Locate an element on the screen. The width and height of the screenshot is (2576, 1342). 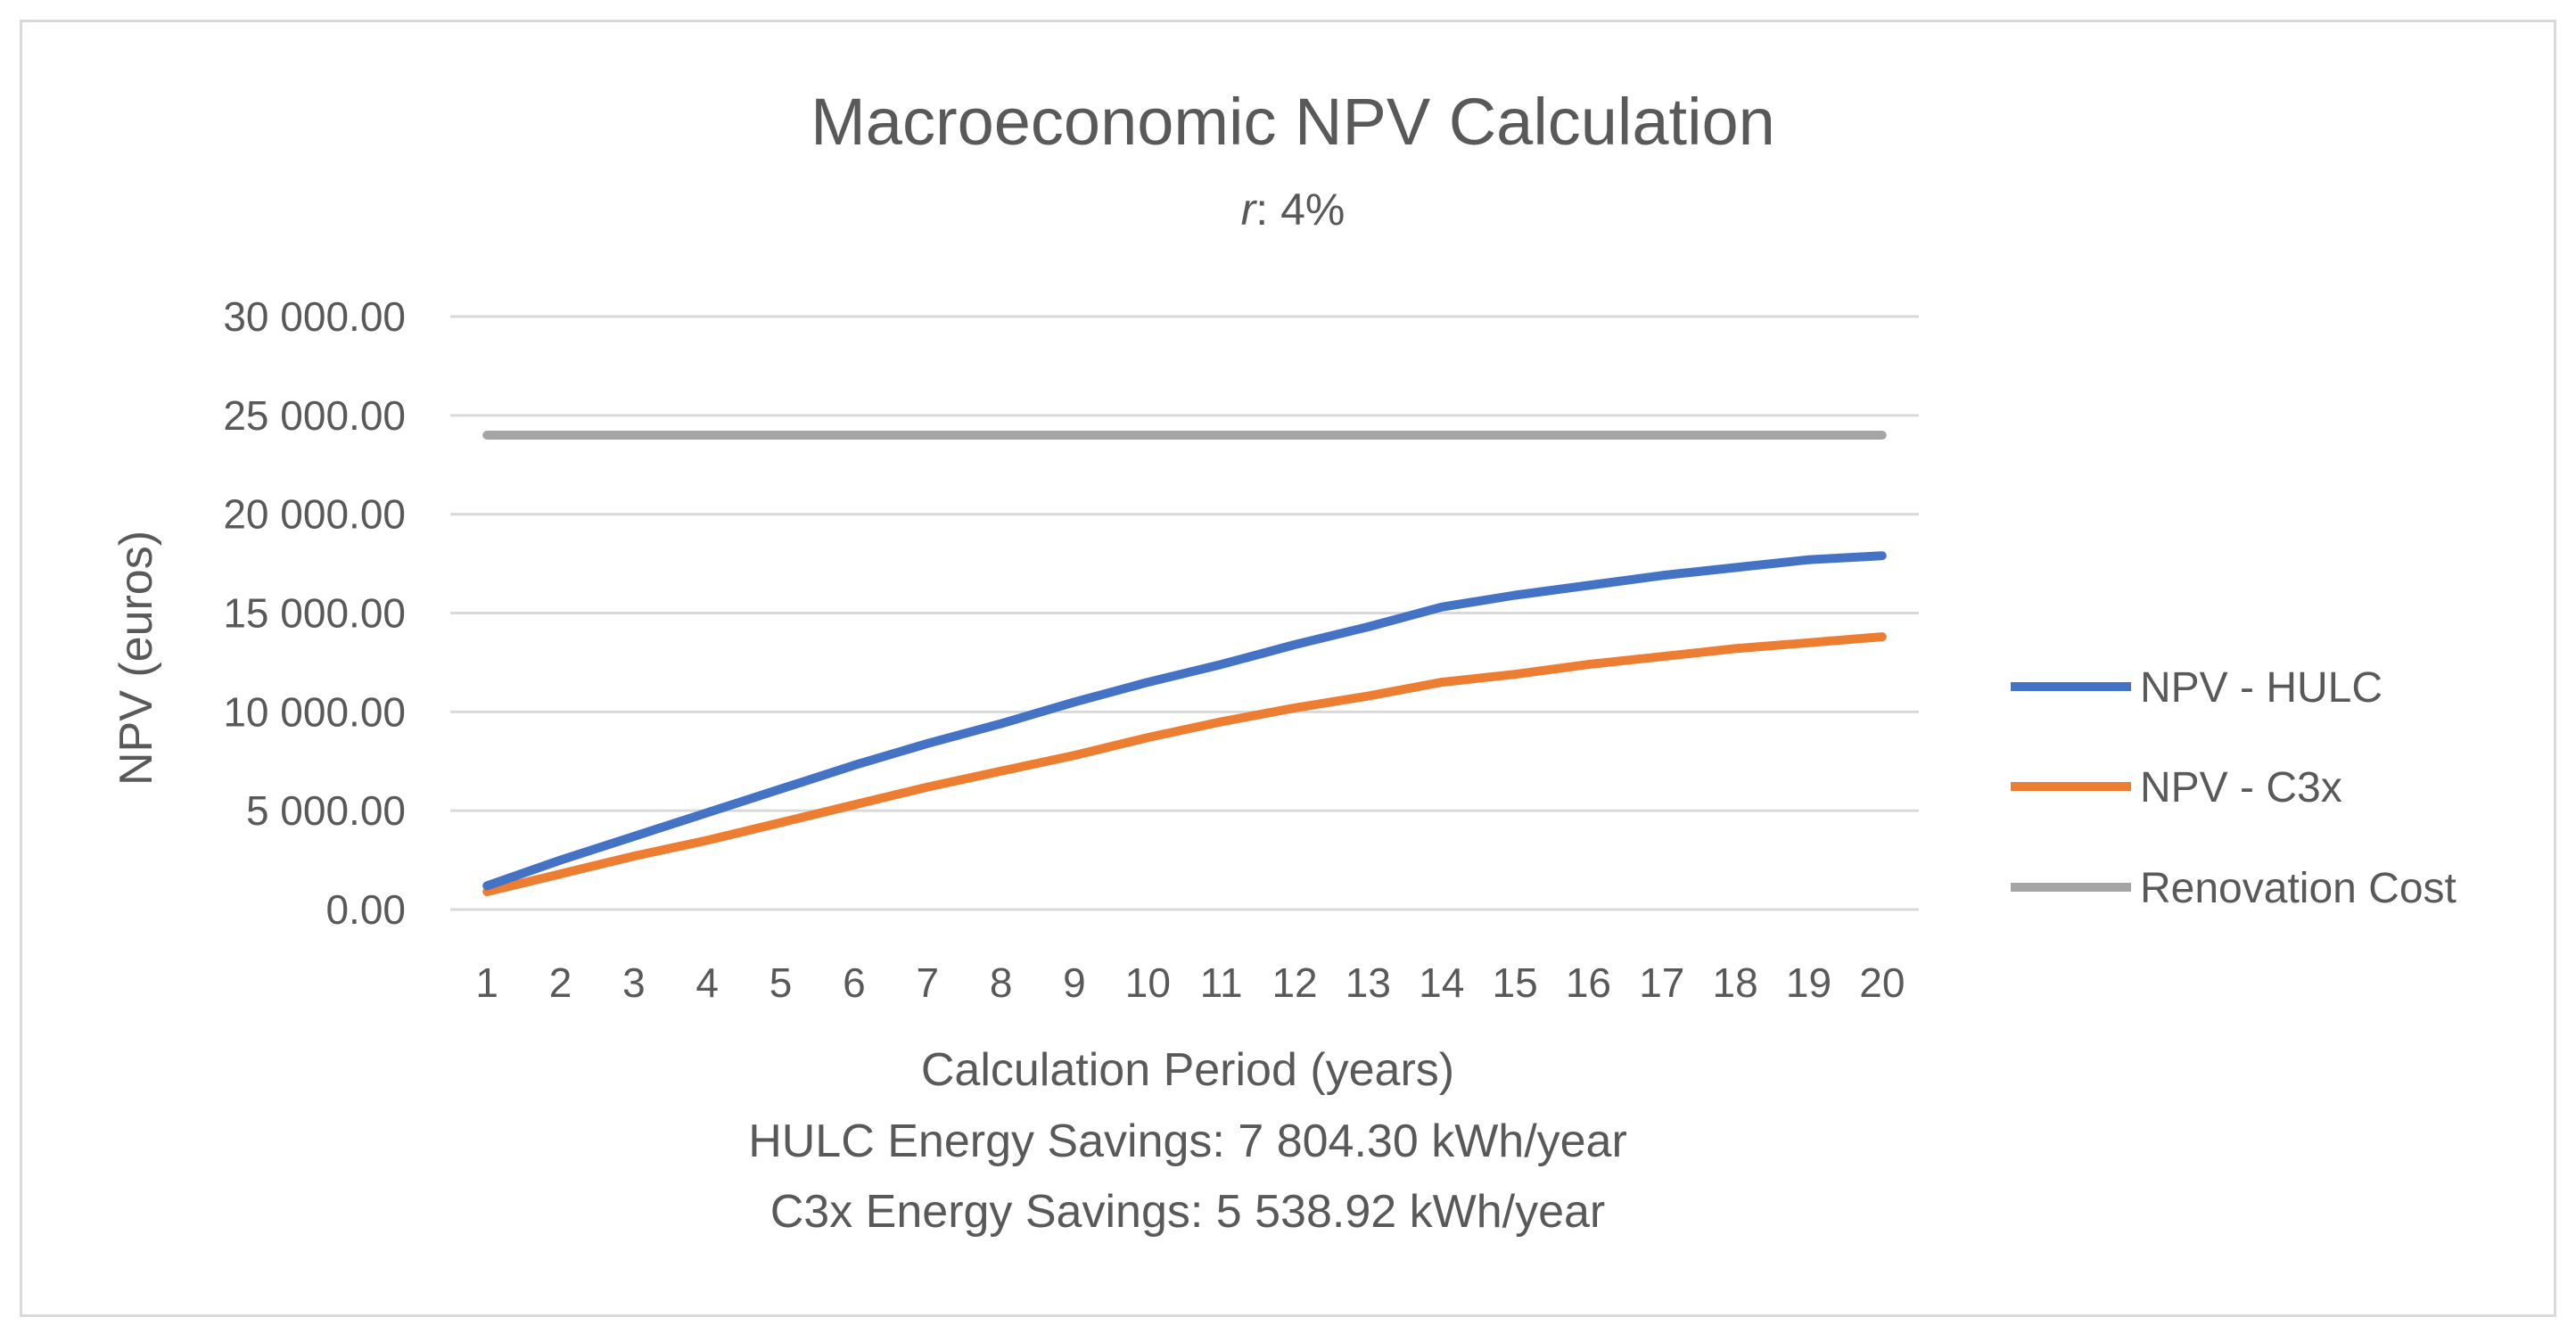
series-line-npv-hulc is located at coordinates (1184, 721).